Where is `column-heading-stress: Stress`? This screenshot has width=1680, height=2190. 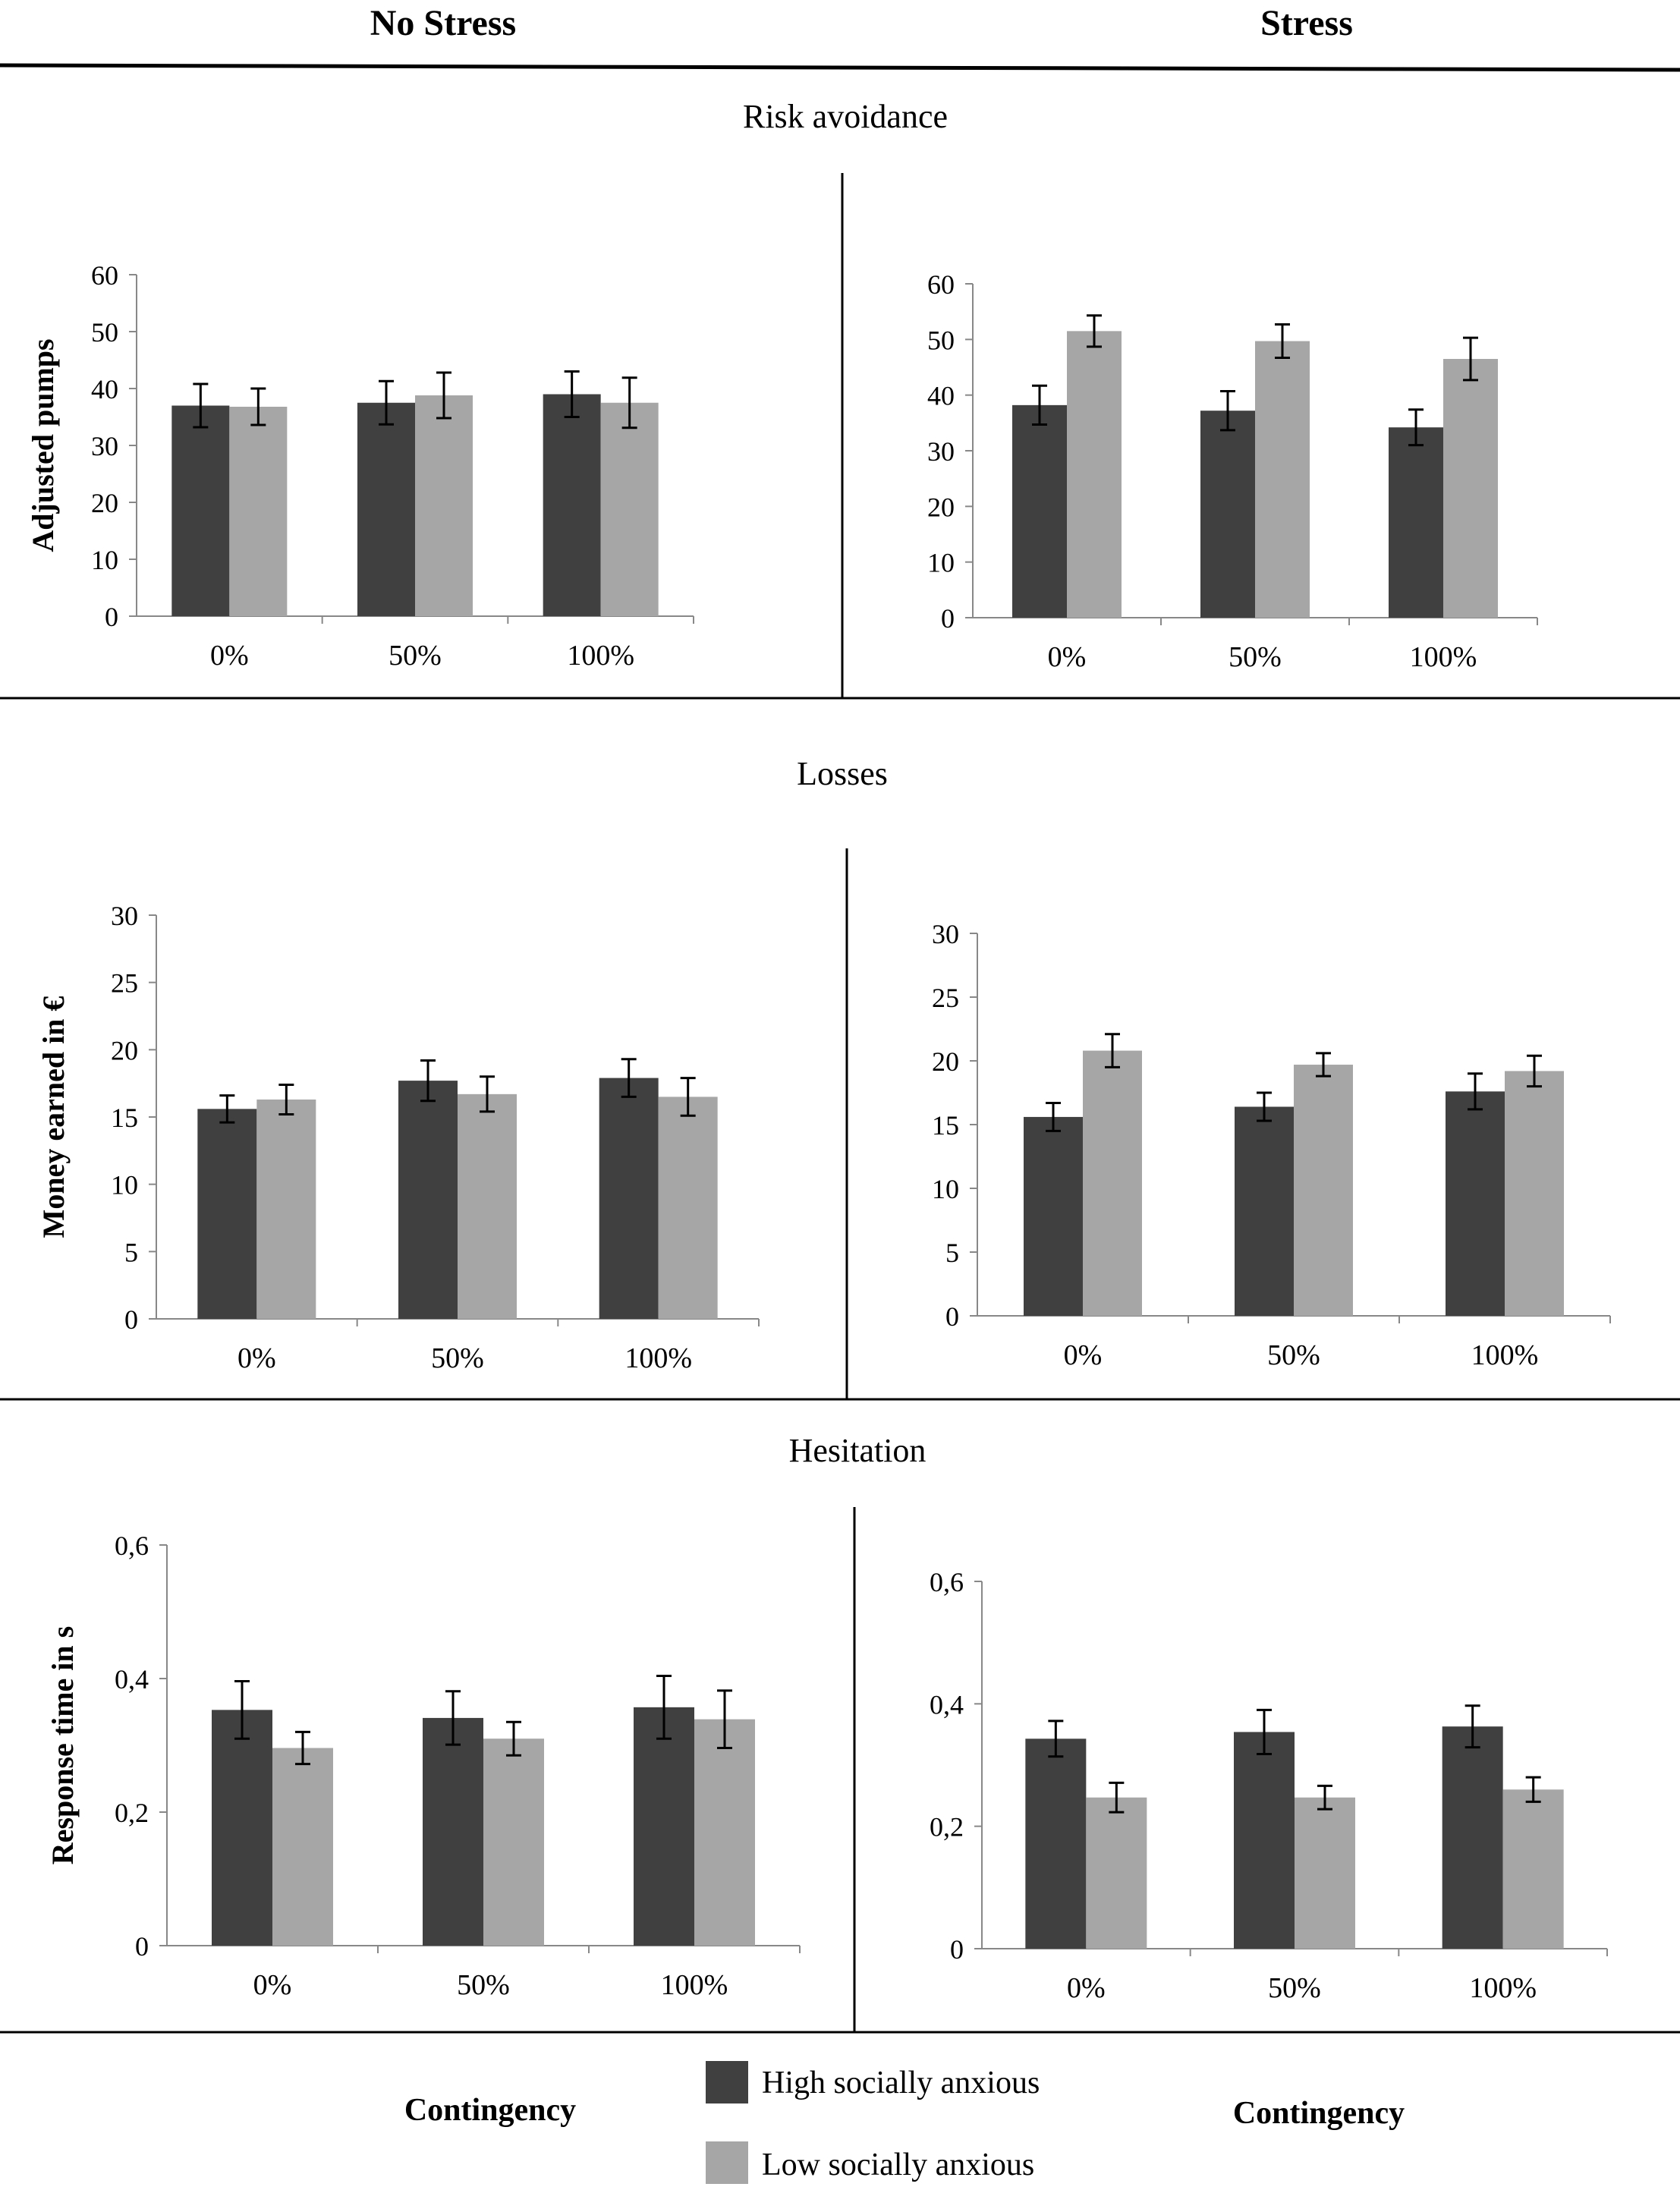
column-heading-stress: Stress is located at coordinates (1306, 23).